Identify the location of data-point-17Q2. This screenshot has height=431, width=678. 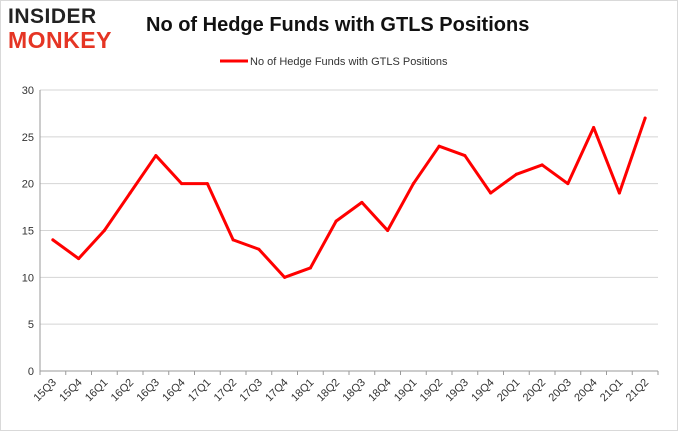
(233, 240).